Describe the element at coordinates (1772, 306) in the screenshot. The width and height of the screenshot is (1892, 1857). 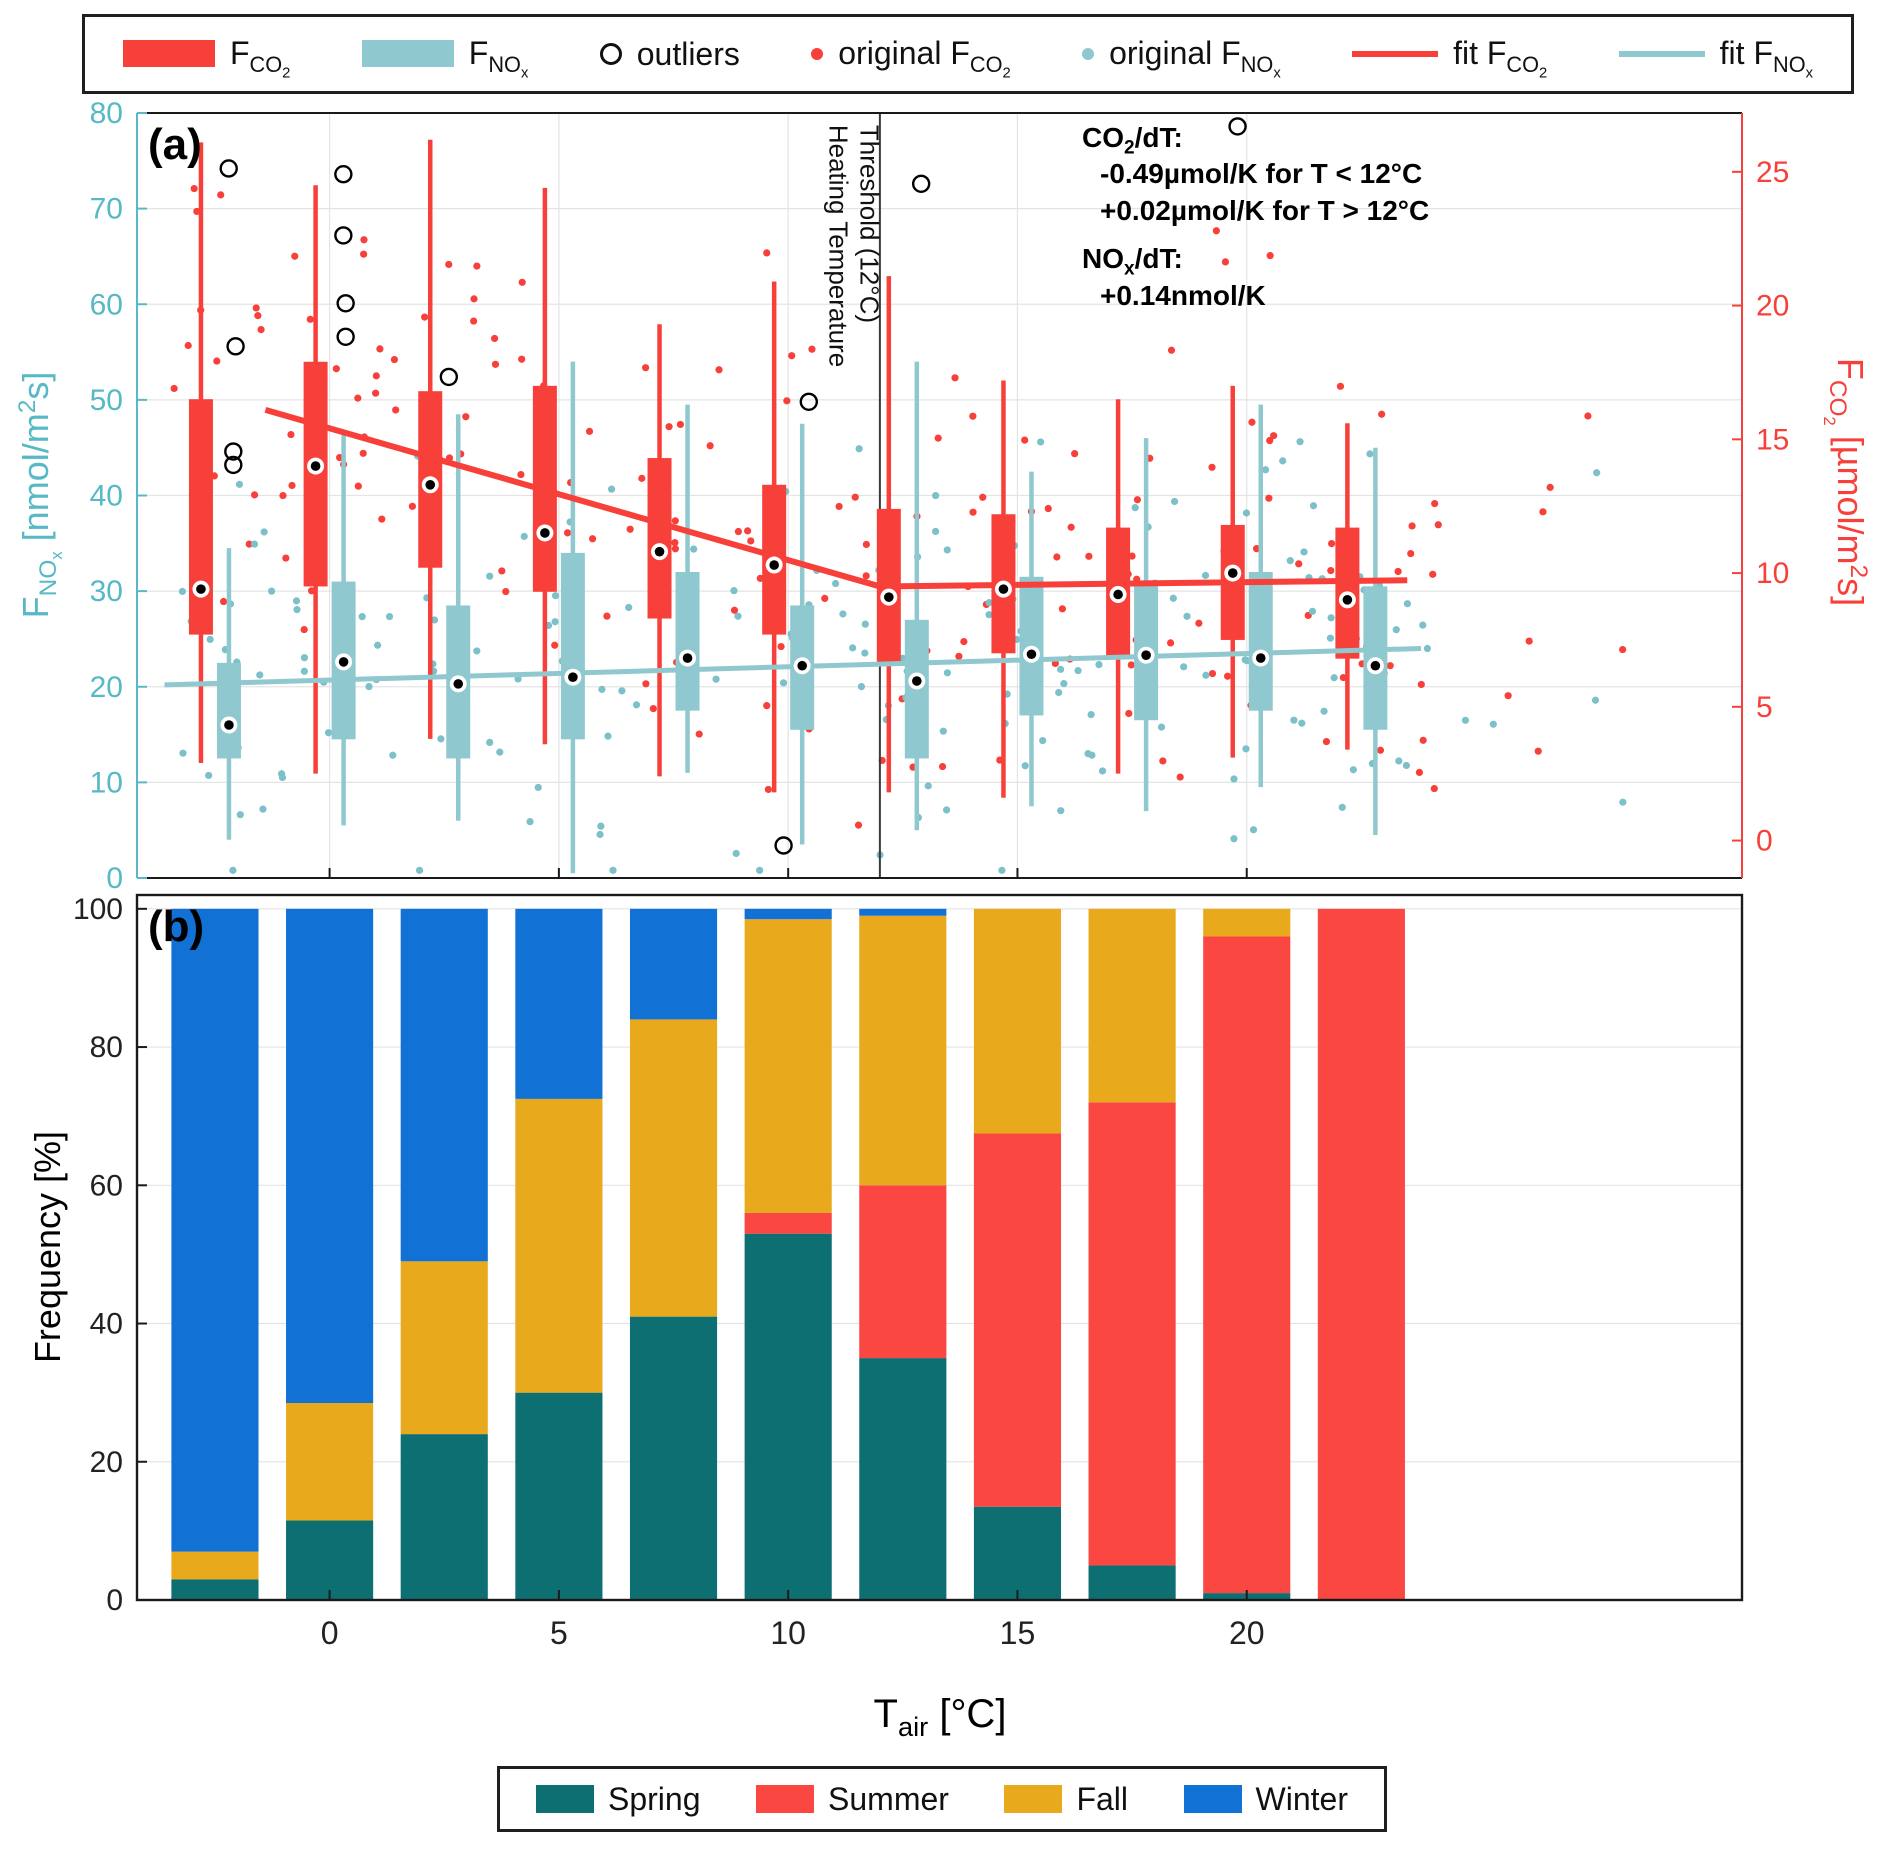
I see `right-tick-label: 20` at that location.